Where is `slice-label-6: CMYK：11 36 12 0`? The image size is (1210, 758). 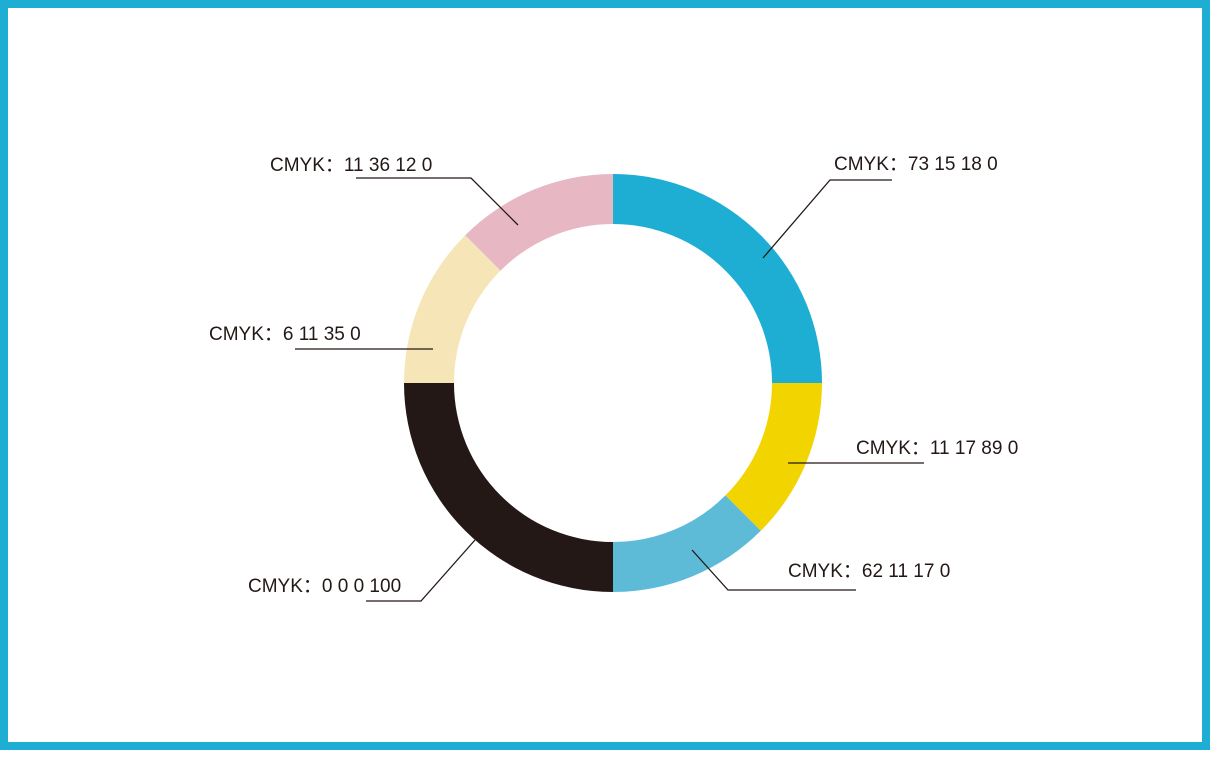
slice-label-6: CMYK：11 36 12 0 is located at coordinates (351, 165).